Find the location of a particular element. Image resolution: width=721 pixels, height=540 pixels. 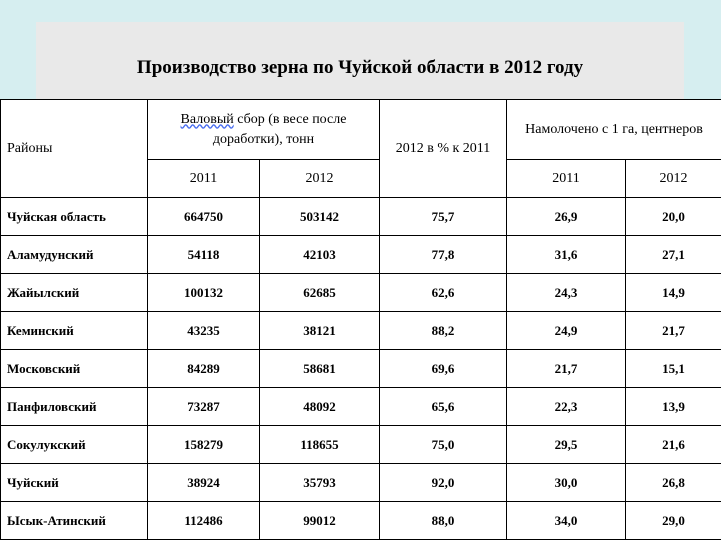

yield-2011-cell: 29,5 is located at coordinates (566, 444).